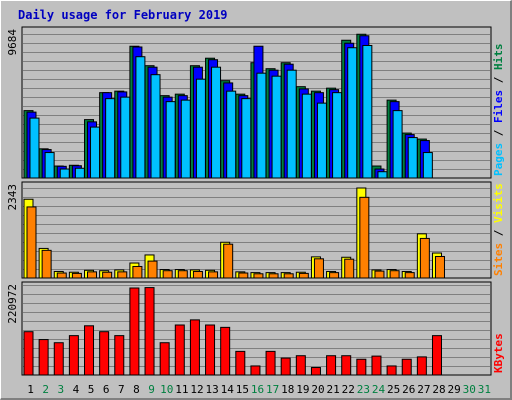  I want to click on ymax-label-top: 9684, so click(12, 42).